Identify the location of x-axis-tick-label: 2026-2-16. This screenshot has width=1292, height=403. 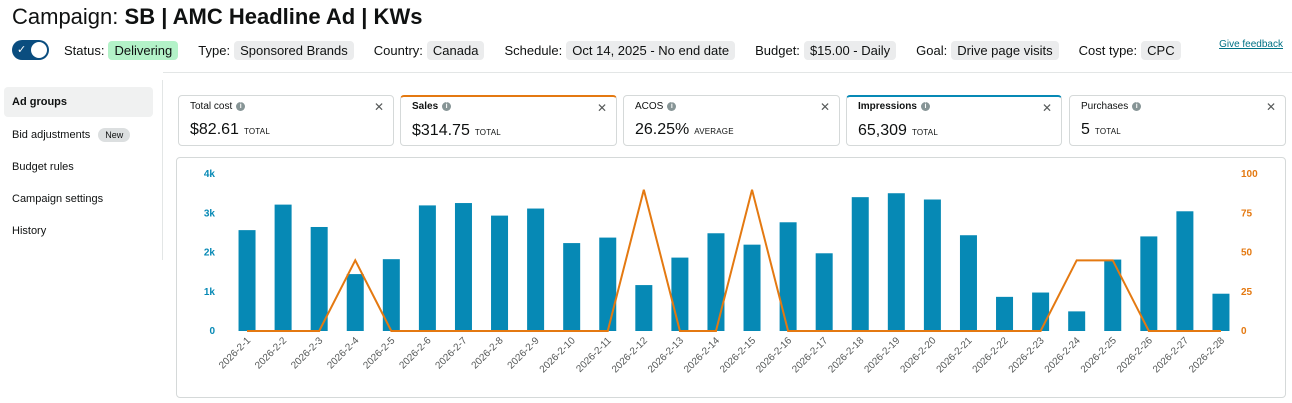
(774, 355).